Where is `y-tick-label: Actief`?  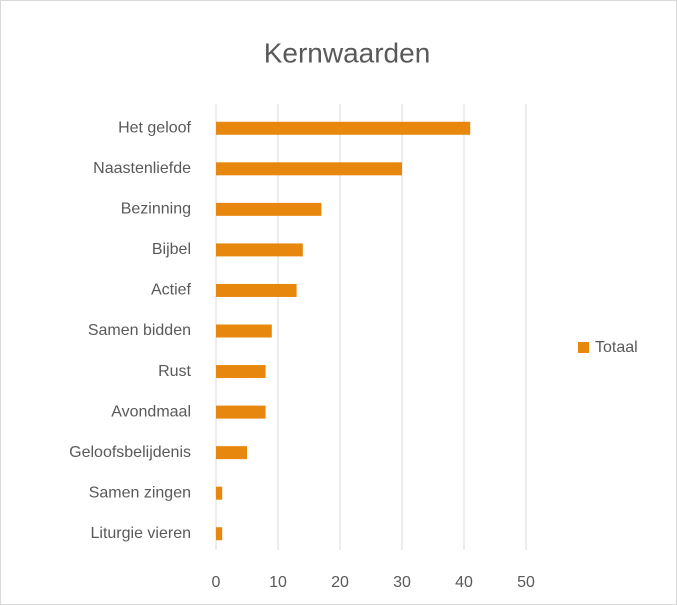
y-tick-label: Actief is located at coordinates (171, 290).